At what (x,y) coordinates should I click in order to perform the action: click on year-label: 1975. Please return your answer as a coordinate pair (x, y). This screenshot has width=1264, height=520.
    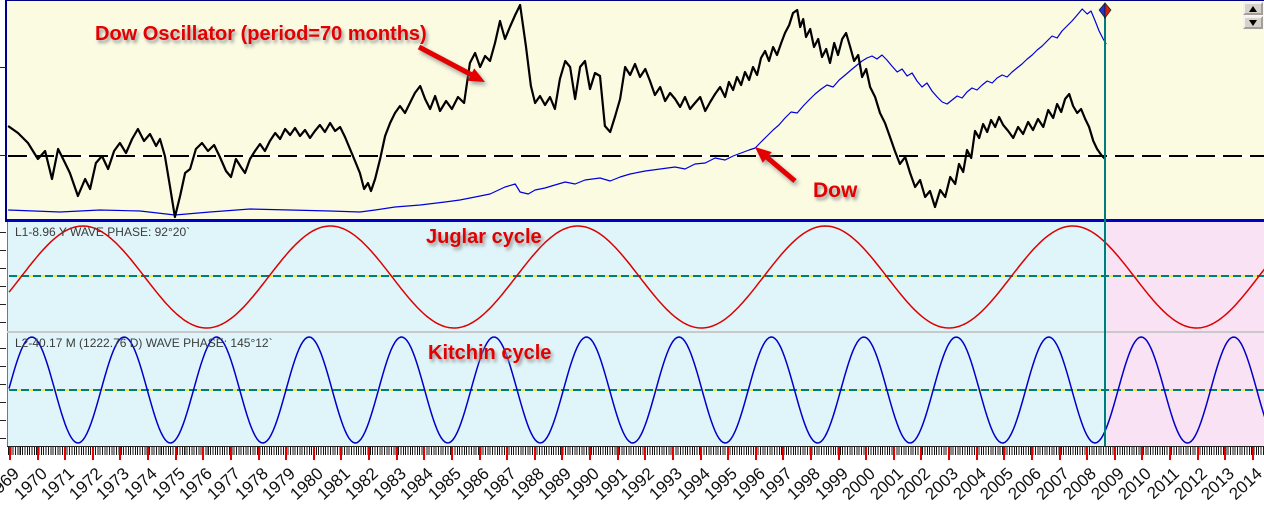
    Looking at the image, I should click on (168, 484).